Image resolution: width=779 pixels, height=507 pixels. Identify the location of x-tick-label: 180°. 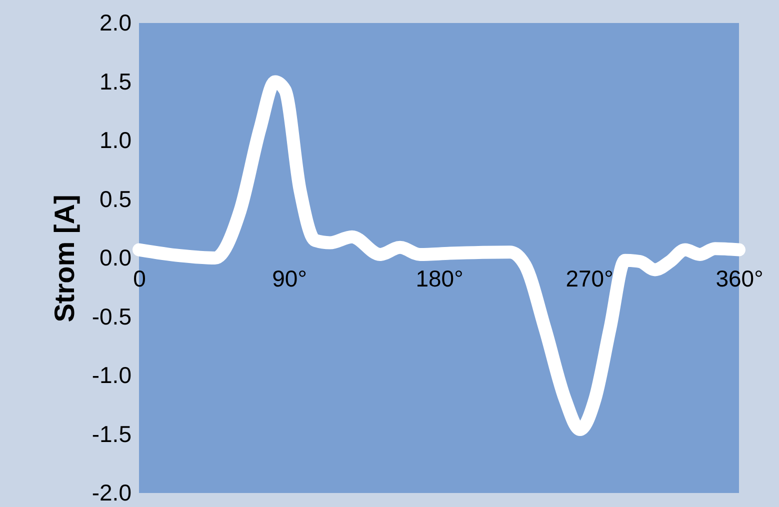
(440, 279).